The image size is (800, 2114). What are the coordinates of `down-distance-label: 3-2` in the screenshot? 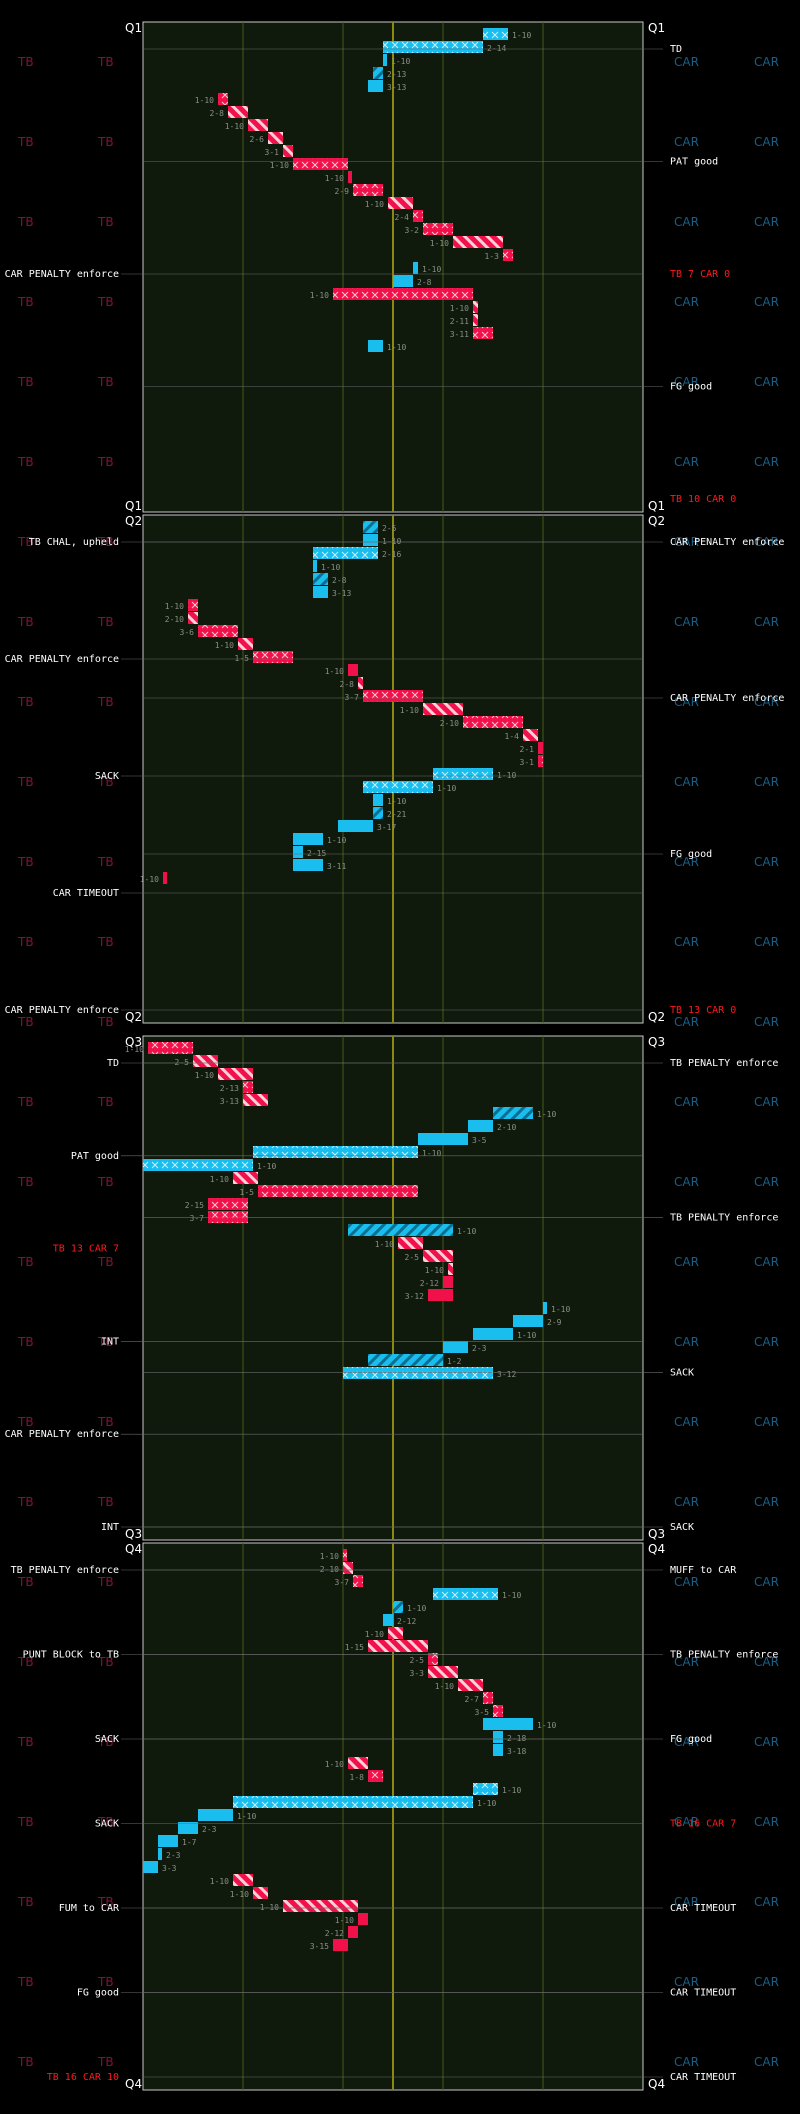 It's located at (412, 230).